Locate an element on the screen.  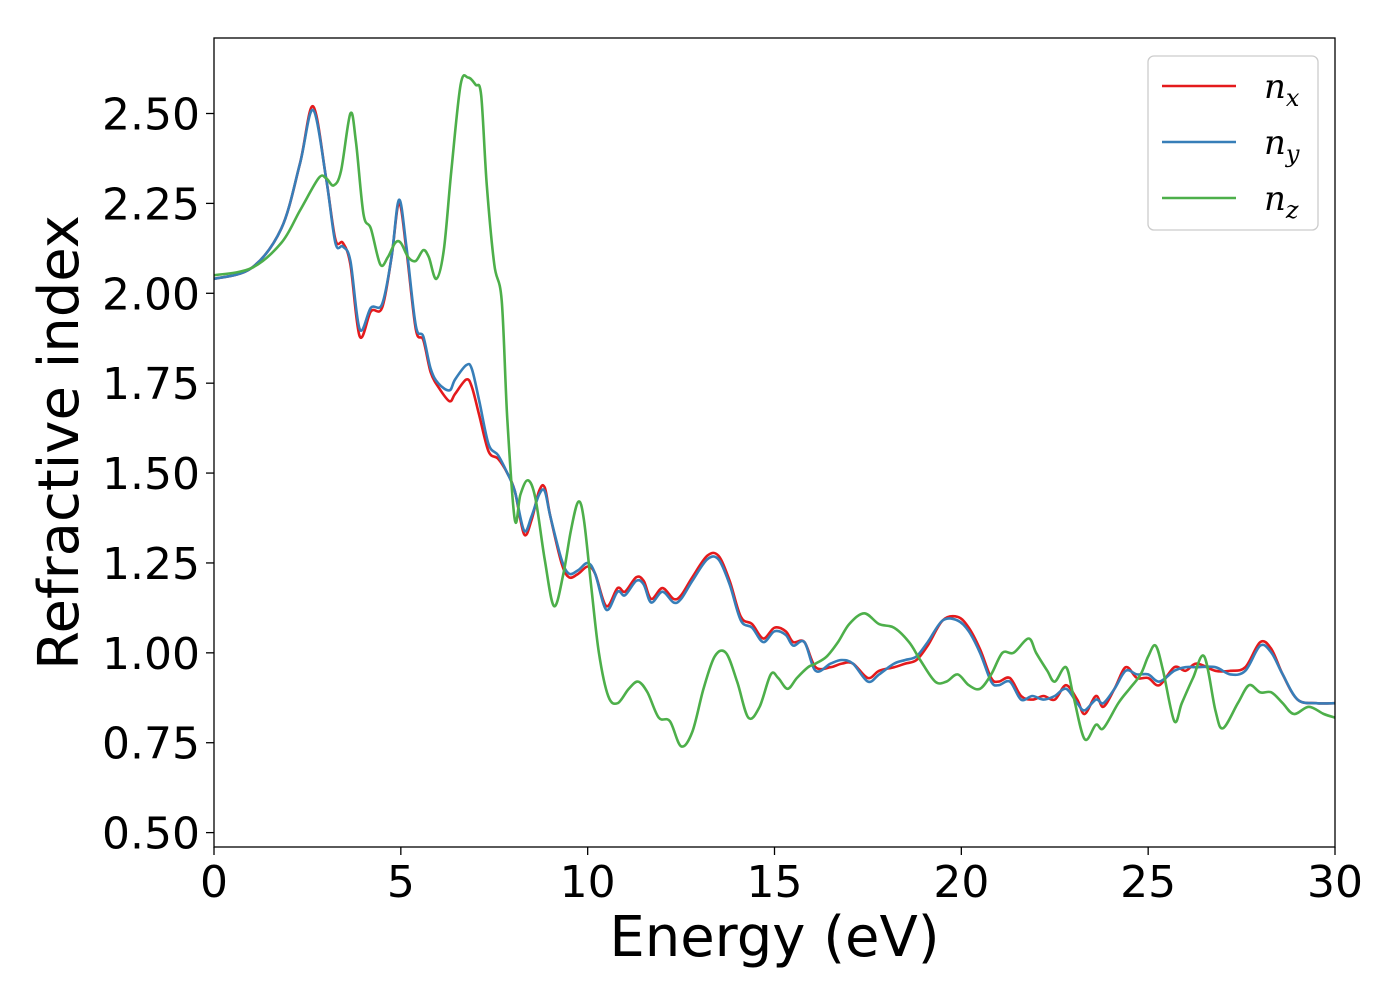
x-tick-label: 30 is located at coordinates (1335, 882).